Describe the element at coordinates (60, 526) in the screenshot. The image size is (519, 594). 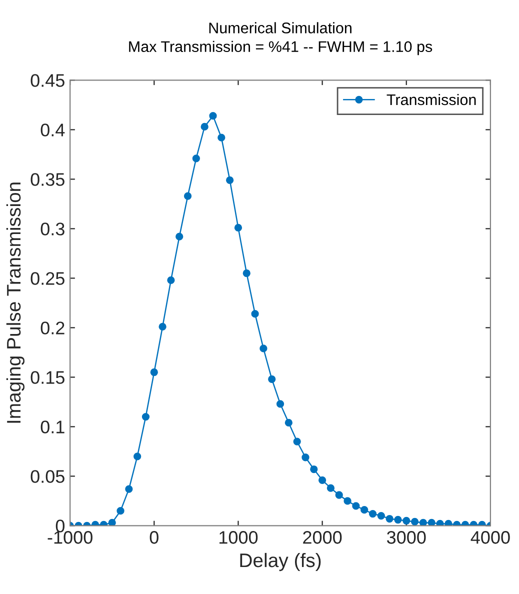
I see `y-tick-label: 0` at that location.